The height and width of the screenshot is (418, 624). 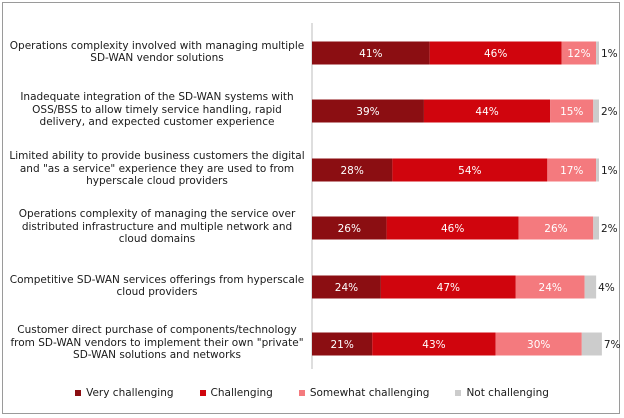 I want to click on legend-label: Challenging, so click(x=241, y=393).